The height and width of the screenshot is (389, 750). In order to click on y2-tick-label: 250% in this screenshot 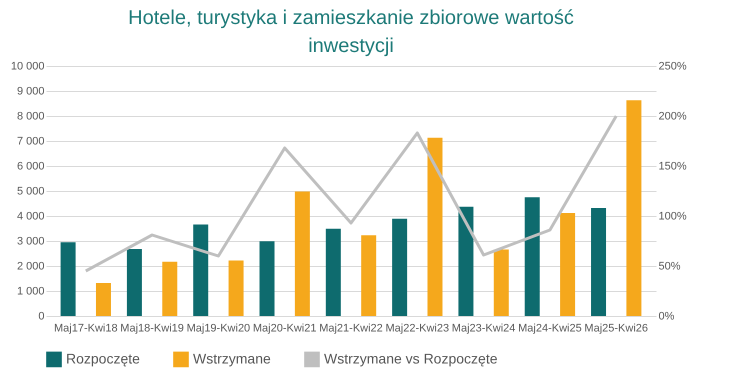, I will do `click(672, 66)`.